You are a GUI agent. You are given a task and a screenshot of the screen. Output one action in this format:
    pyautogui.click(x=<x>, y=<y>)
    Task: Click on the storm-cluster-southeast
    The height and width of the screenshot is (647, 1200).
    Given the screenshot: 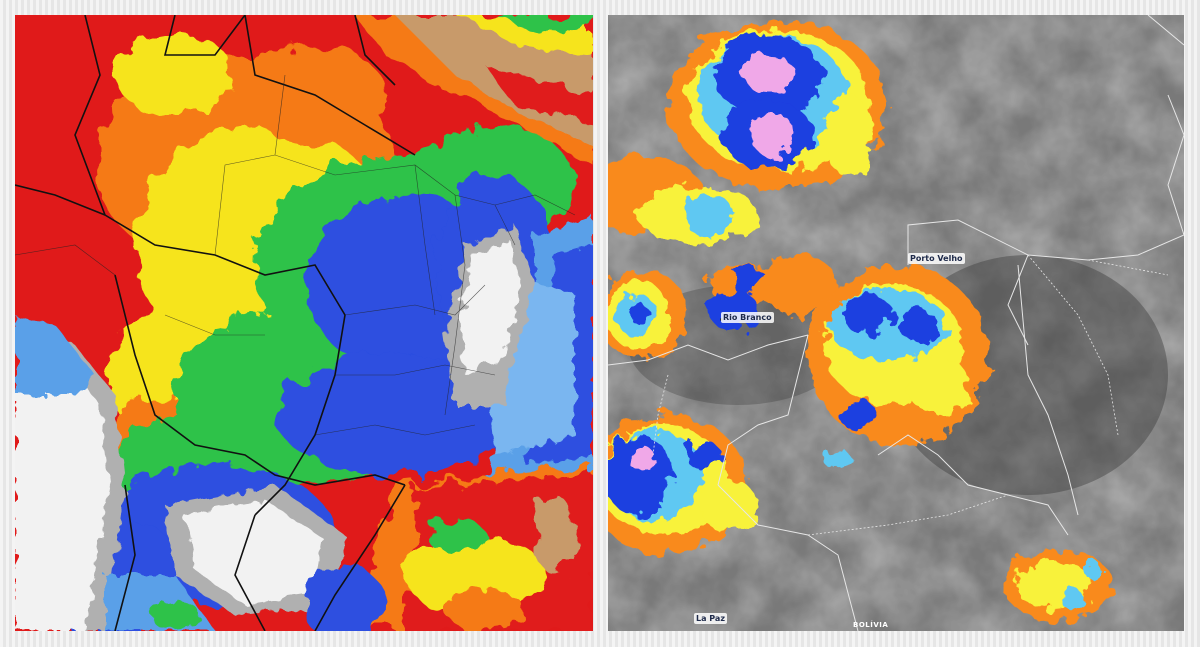 What is the action you would take?
    pyautogui.click(x=1058, y=585)
    